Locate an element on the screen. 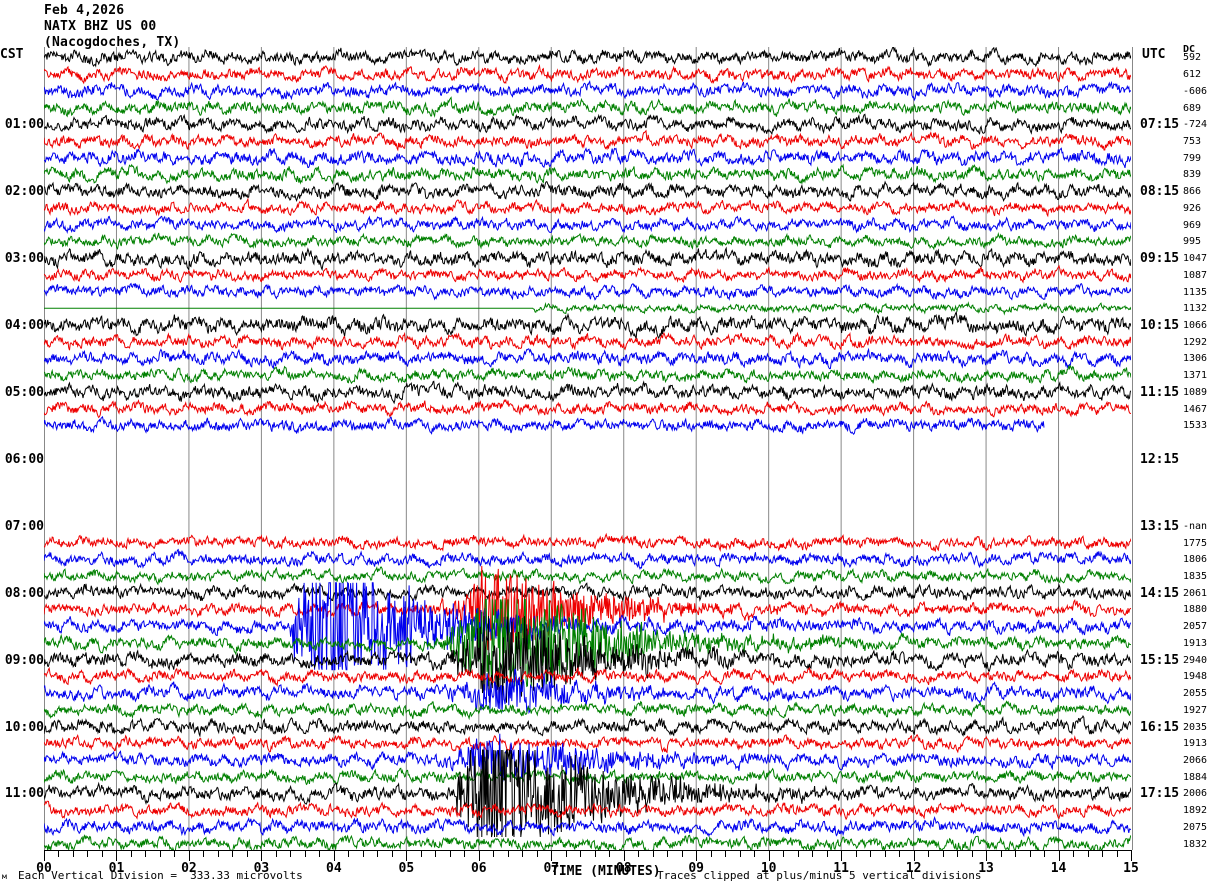  dc-value-row-28: -nan is located at coordinates (1195, 526).